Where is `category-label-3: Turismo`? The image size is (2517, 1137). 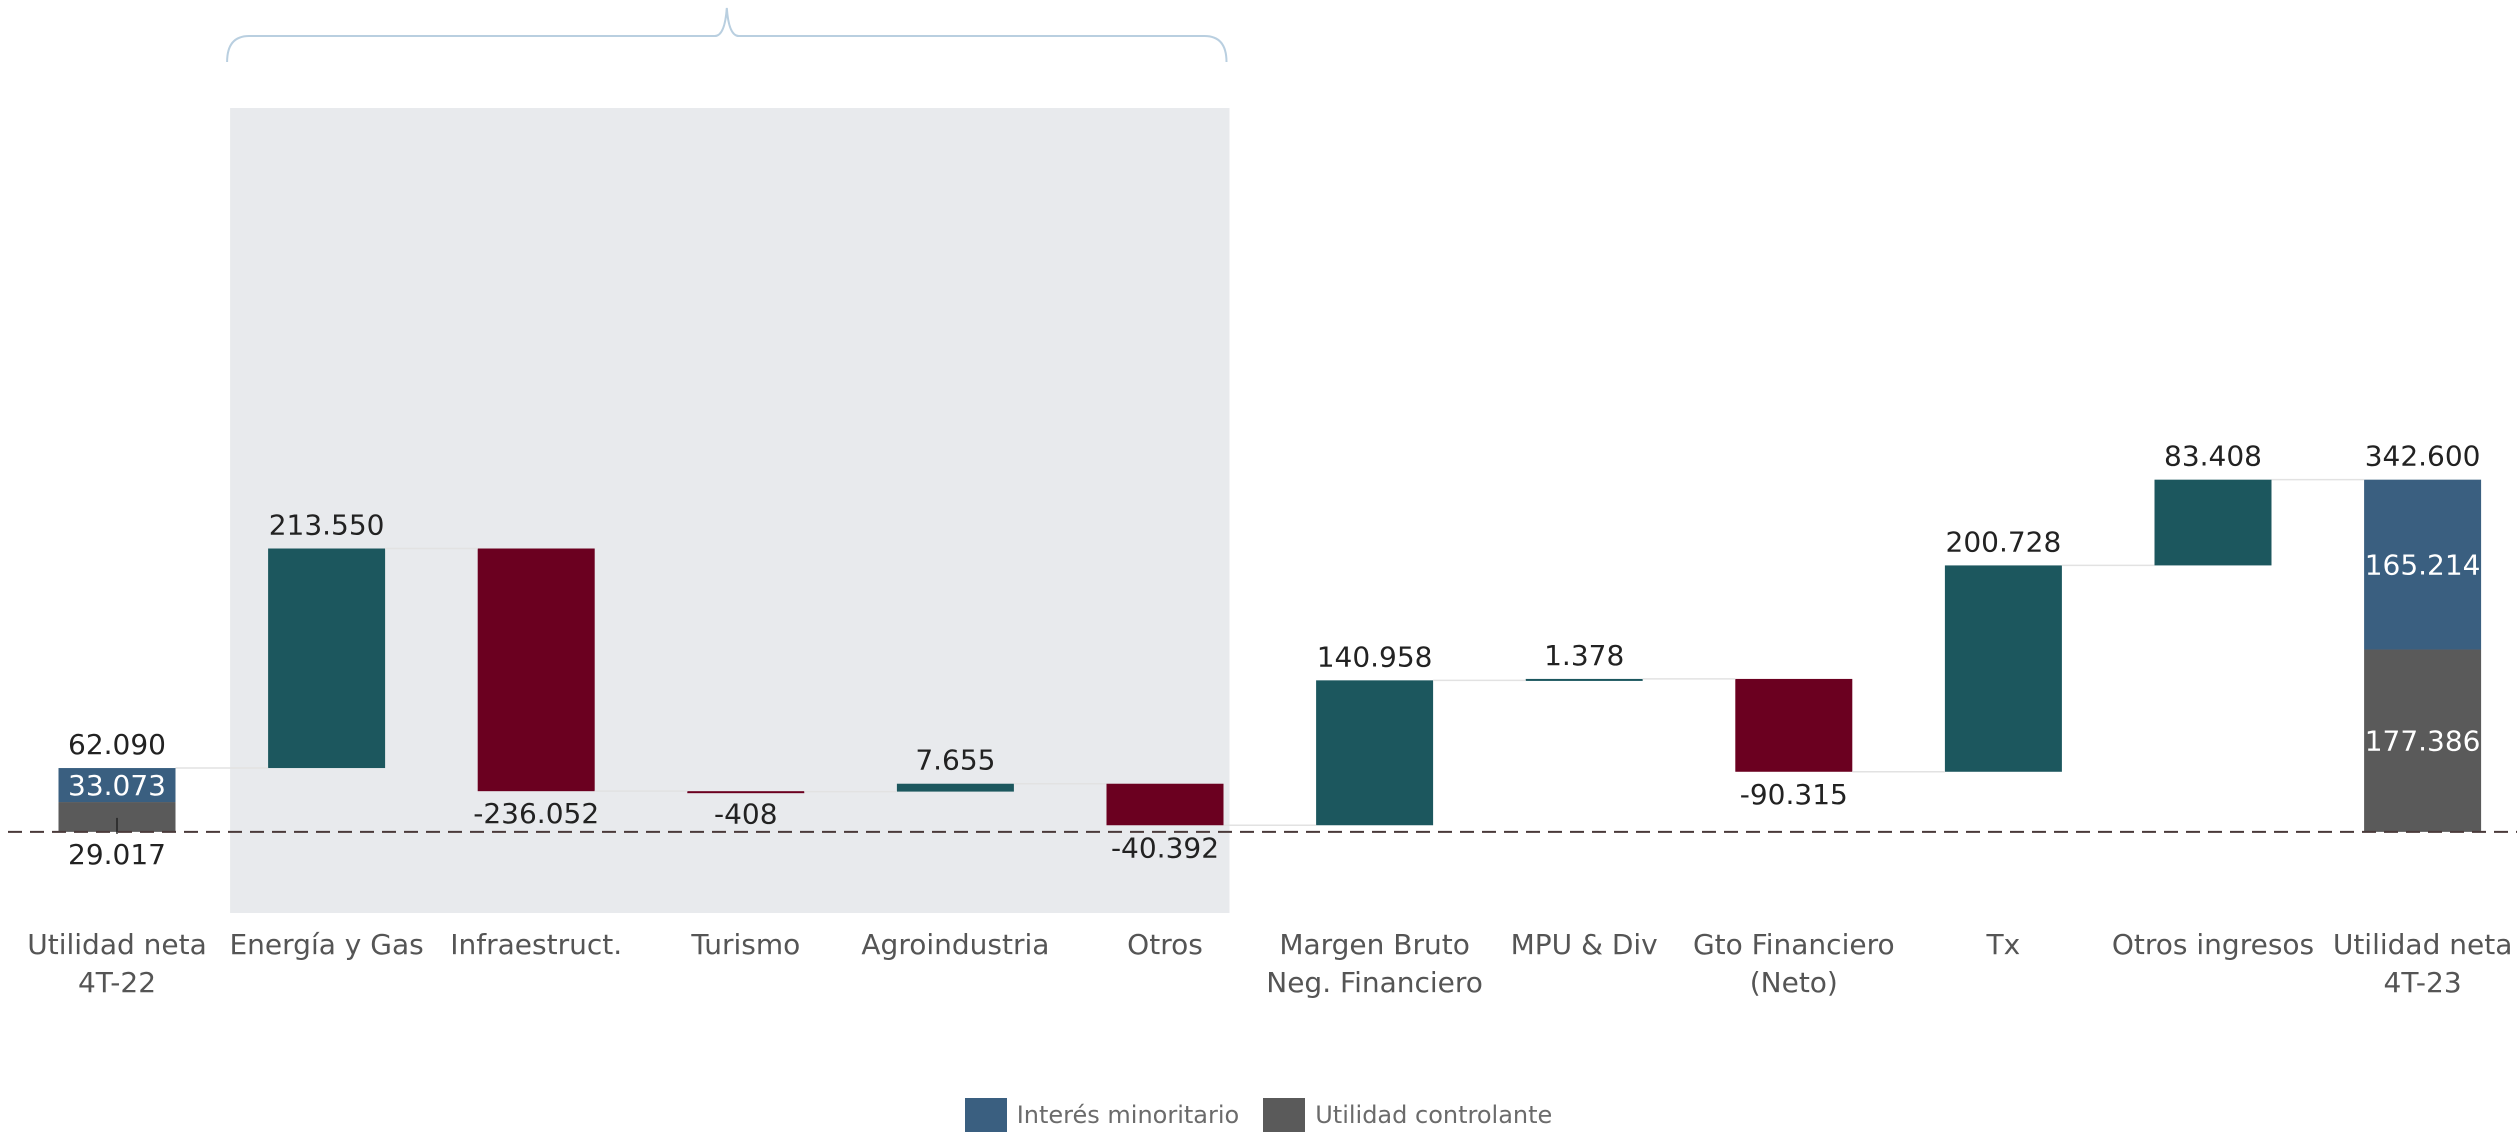
category-label-3: Turismo is located at coordinates (745, 944).